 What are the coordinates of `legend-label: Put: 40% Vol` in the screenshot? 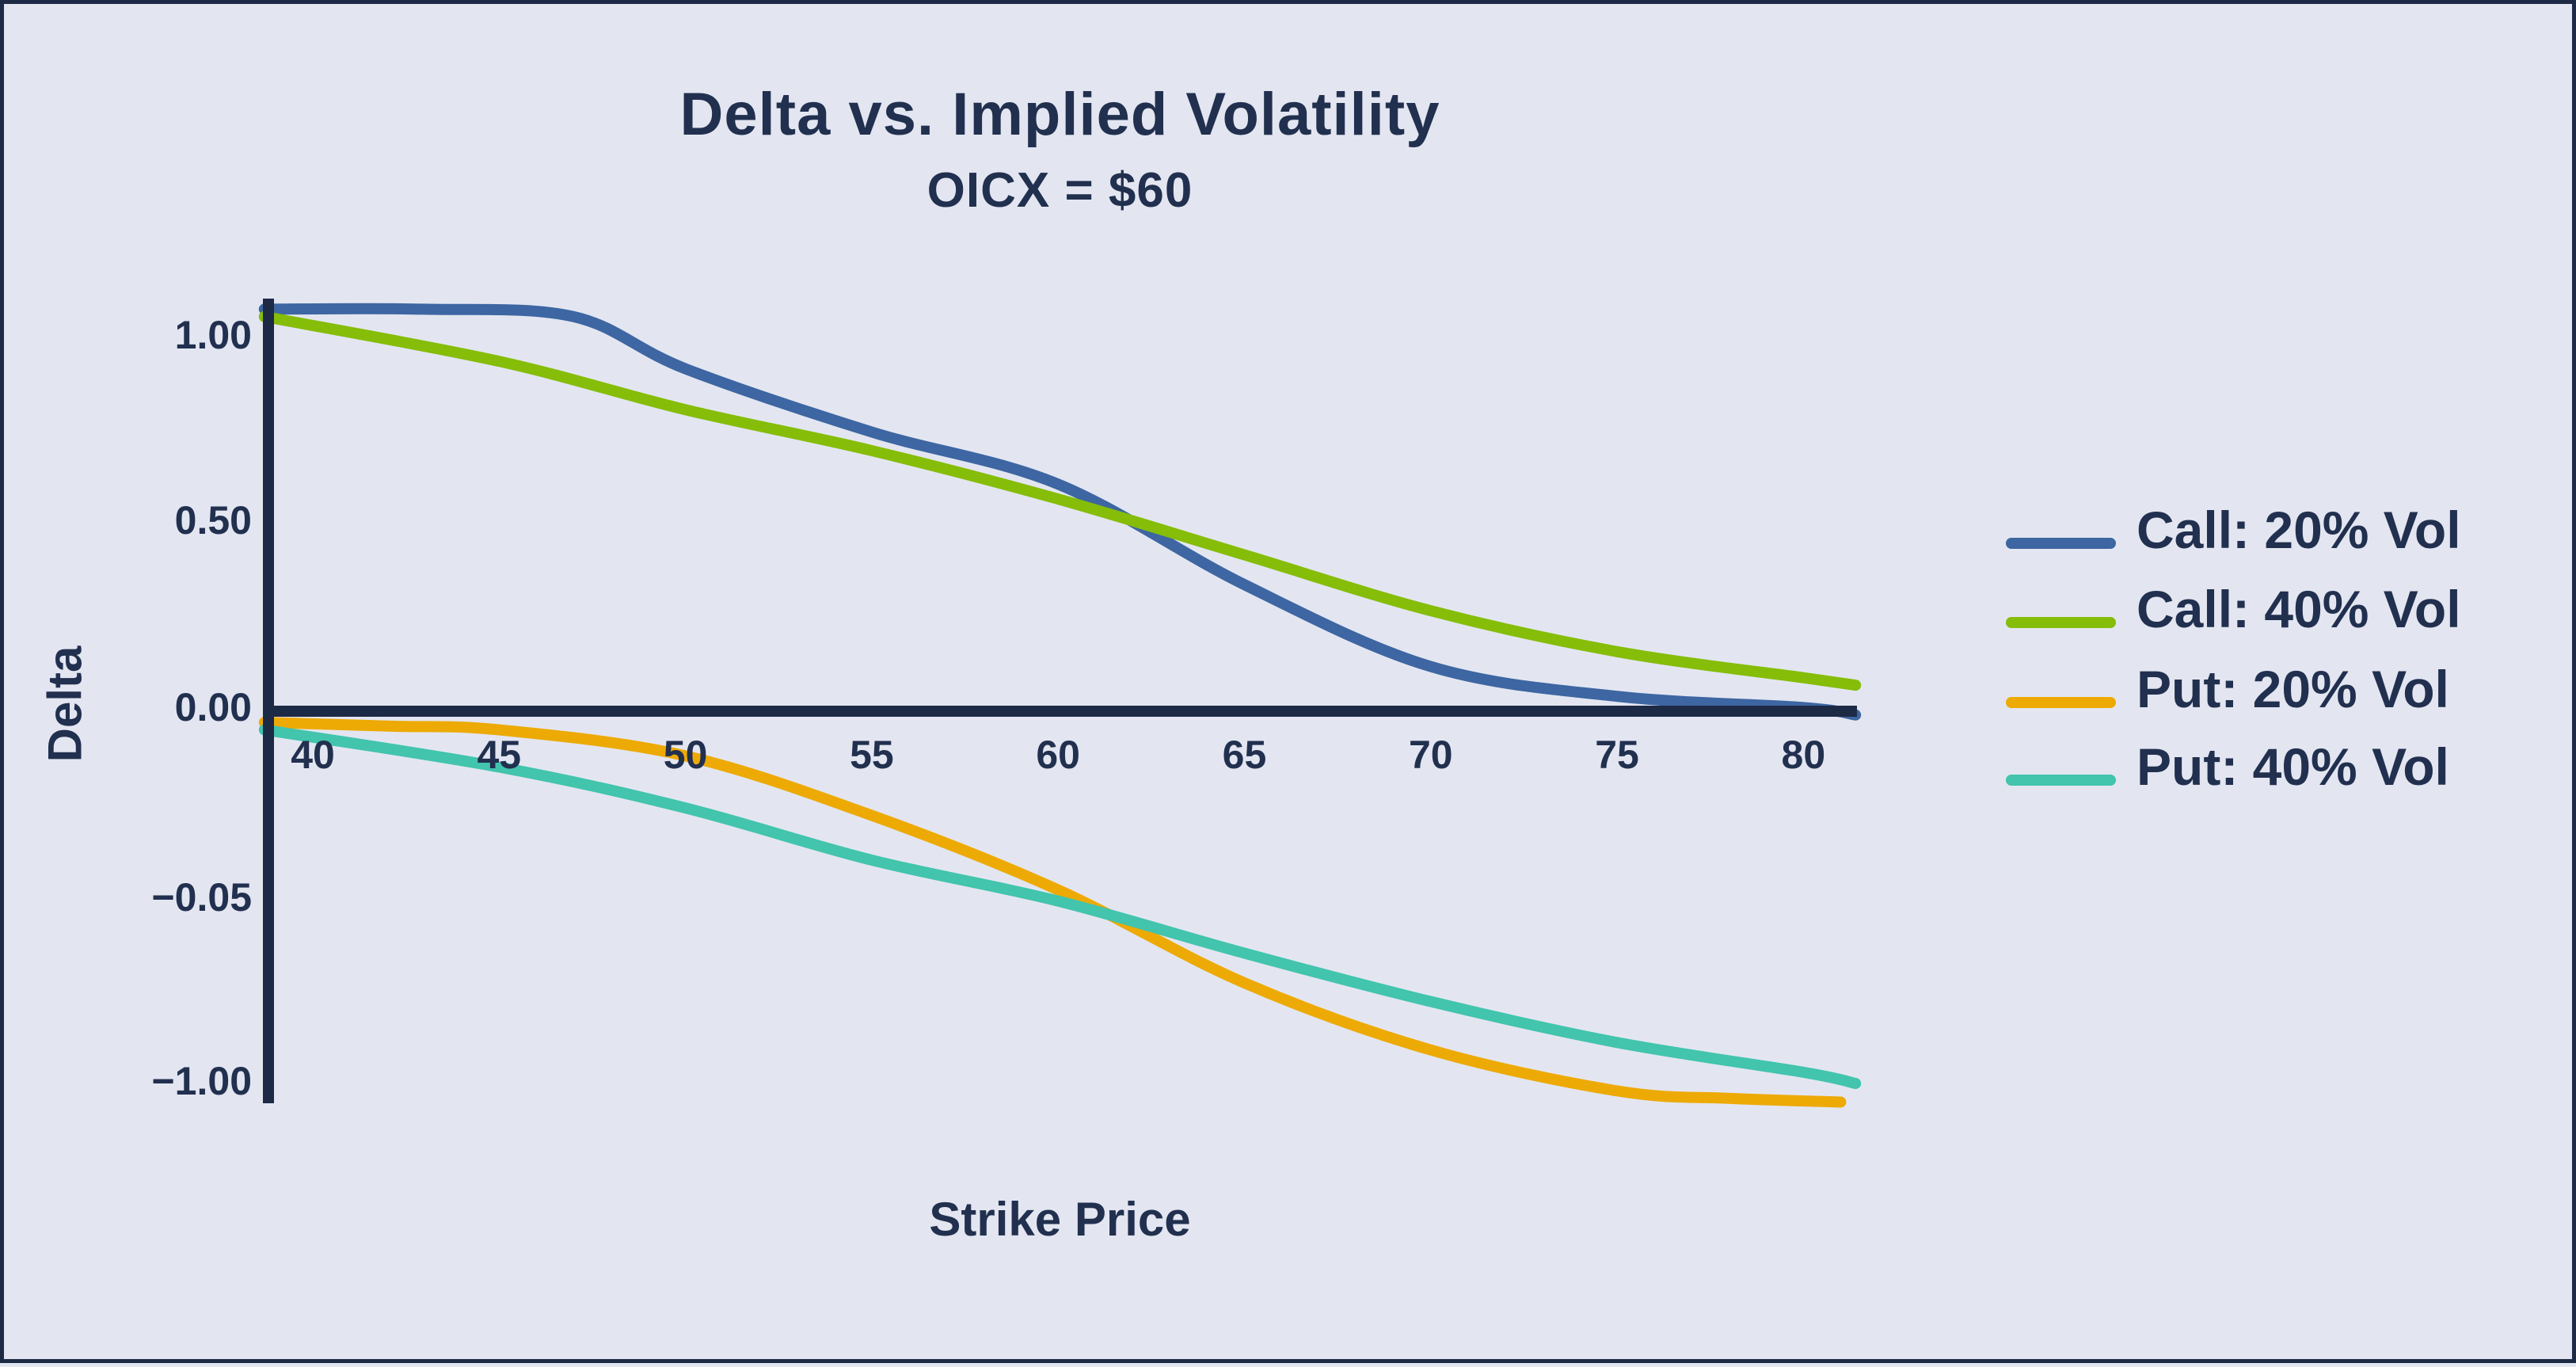 It's located at (2293, 766).